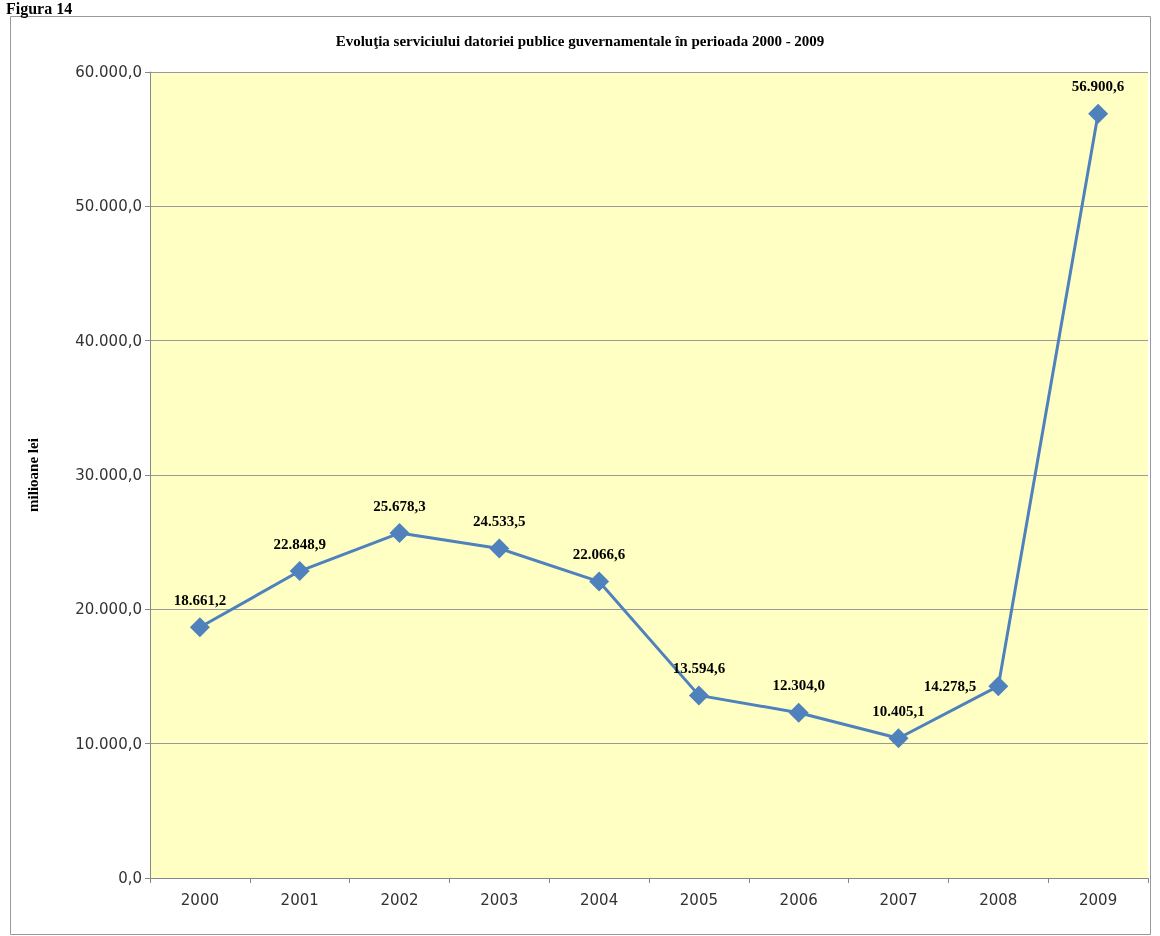  I want to click on x-tick-label: 2008, so click(998, 899).